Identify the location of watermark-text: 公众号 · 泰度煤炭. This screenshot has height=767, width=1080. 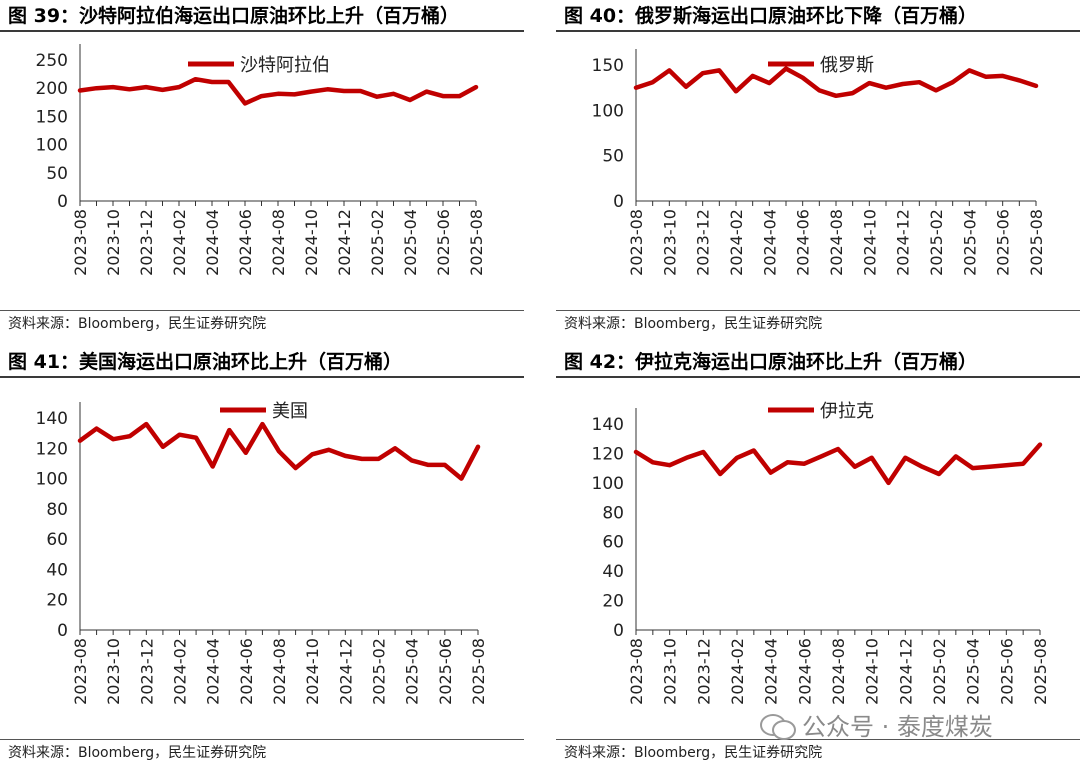
(897, 726).